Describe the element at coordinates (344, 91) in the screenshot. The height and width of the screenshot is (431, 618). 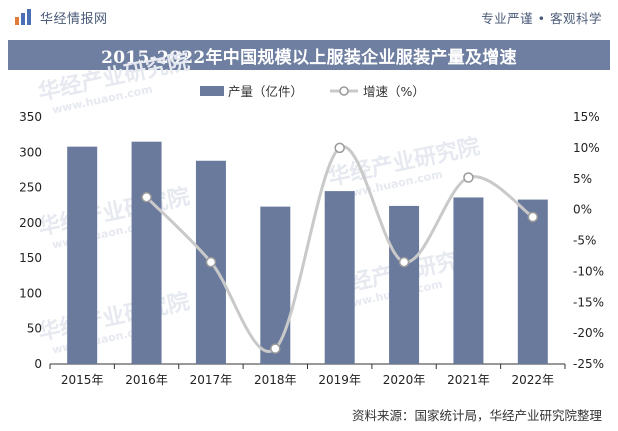
I see `legend-line-marker` at that location.